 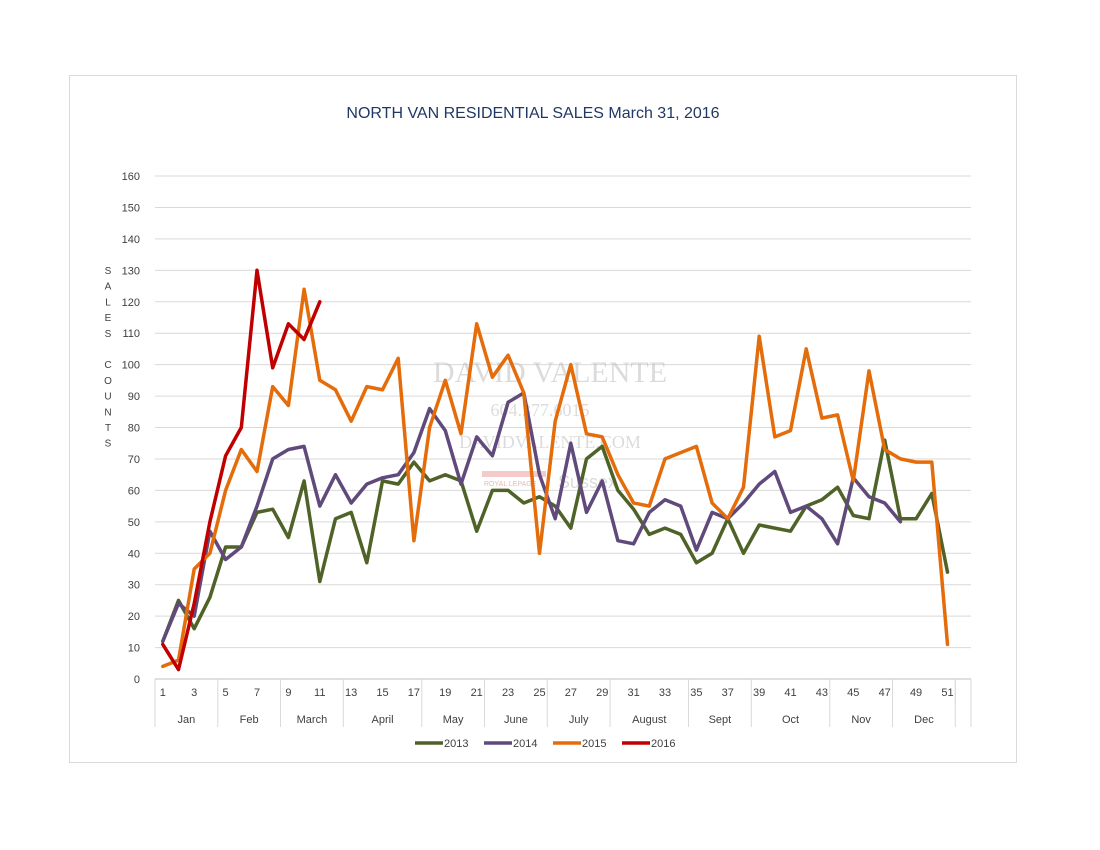 What do you see at coordinates (108, 287) in the screenshot?
I see `y-axis-letter: A` at bounding box center [108, 287].